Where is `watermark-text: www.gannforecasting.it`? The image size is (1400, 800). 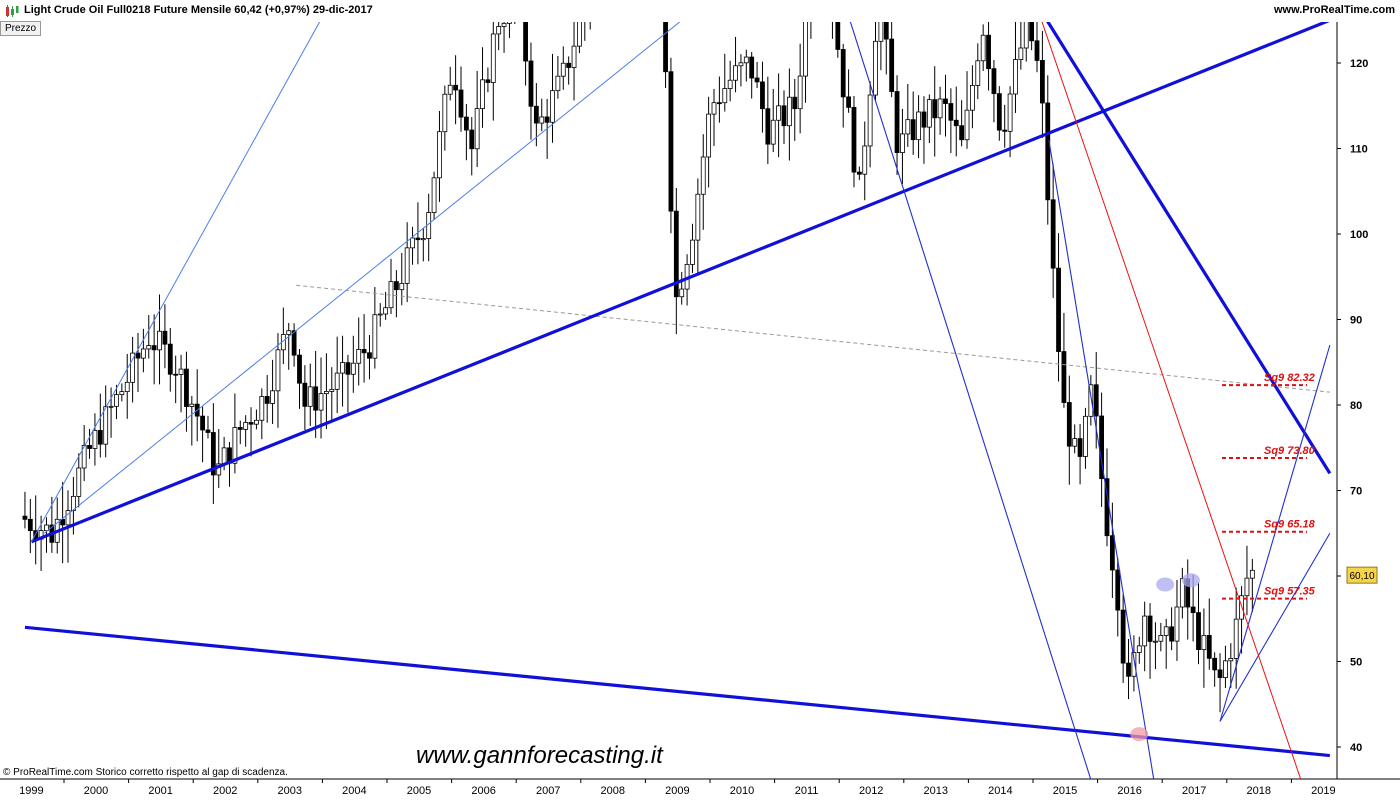 watermark-text: www.gannforecasting.it is located at coordinates (539, 755).